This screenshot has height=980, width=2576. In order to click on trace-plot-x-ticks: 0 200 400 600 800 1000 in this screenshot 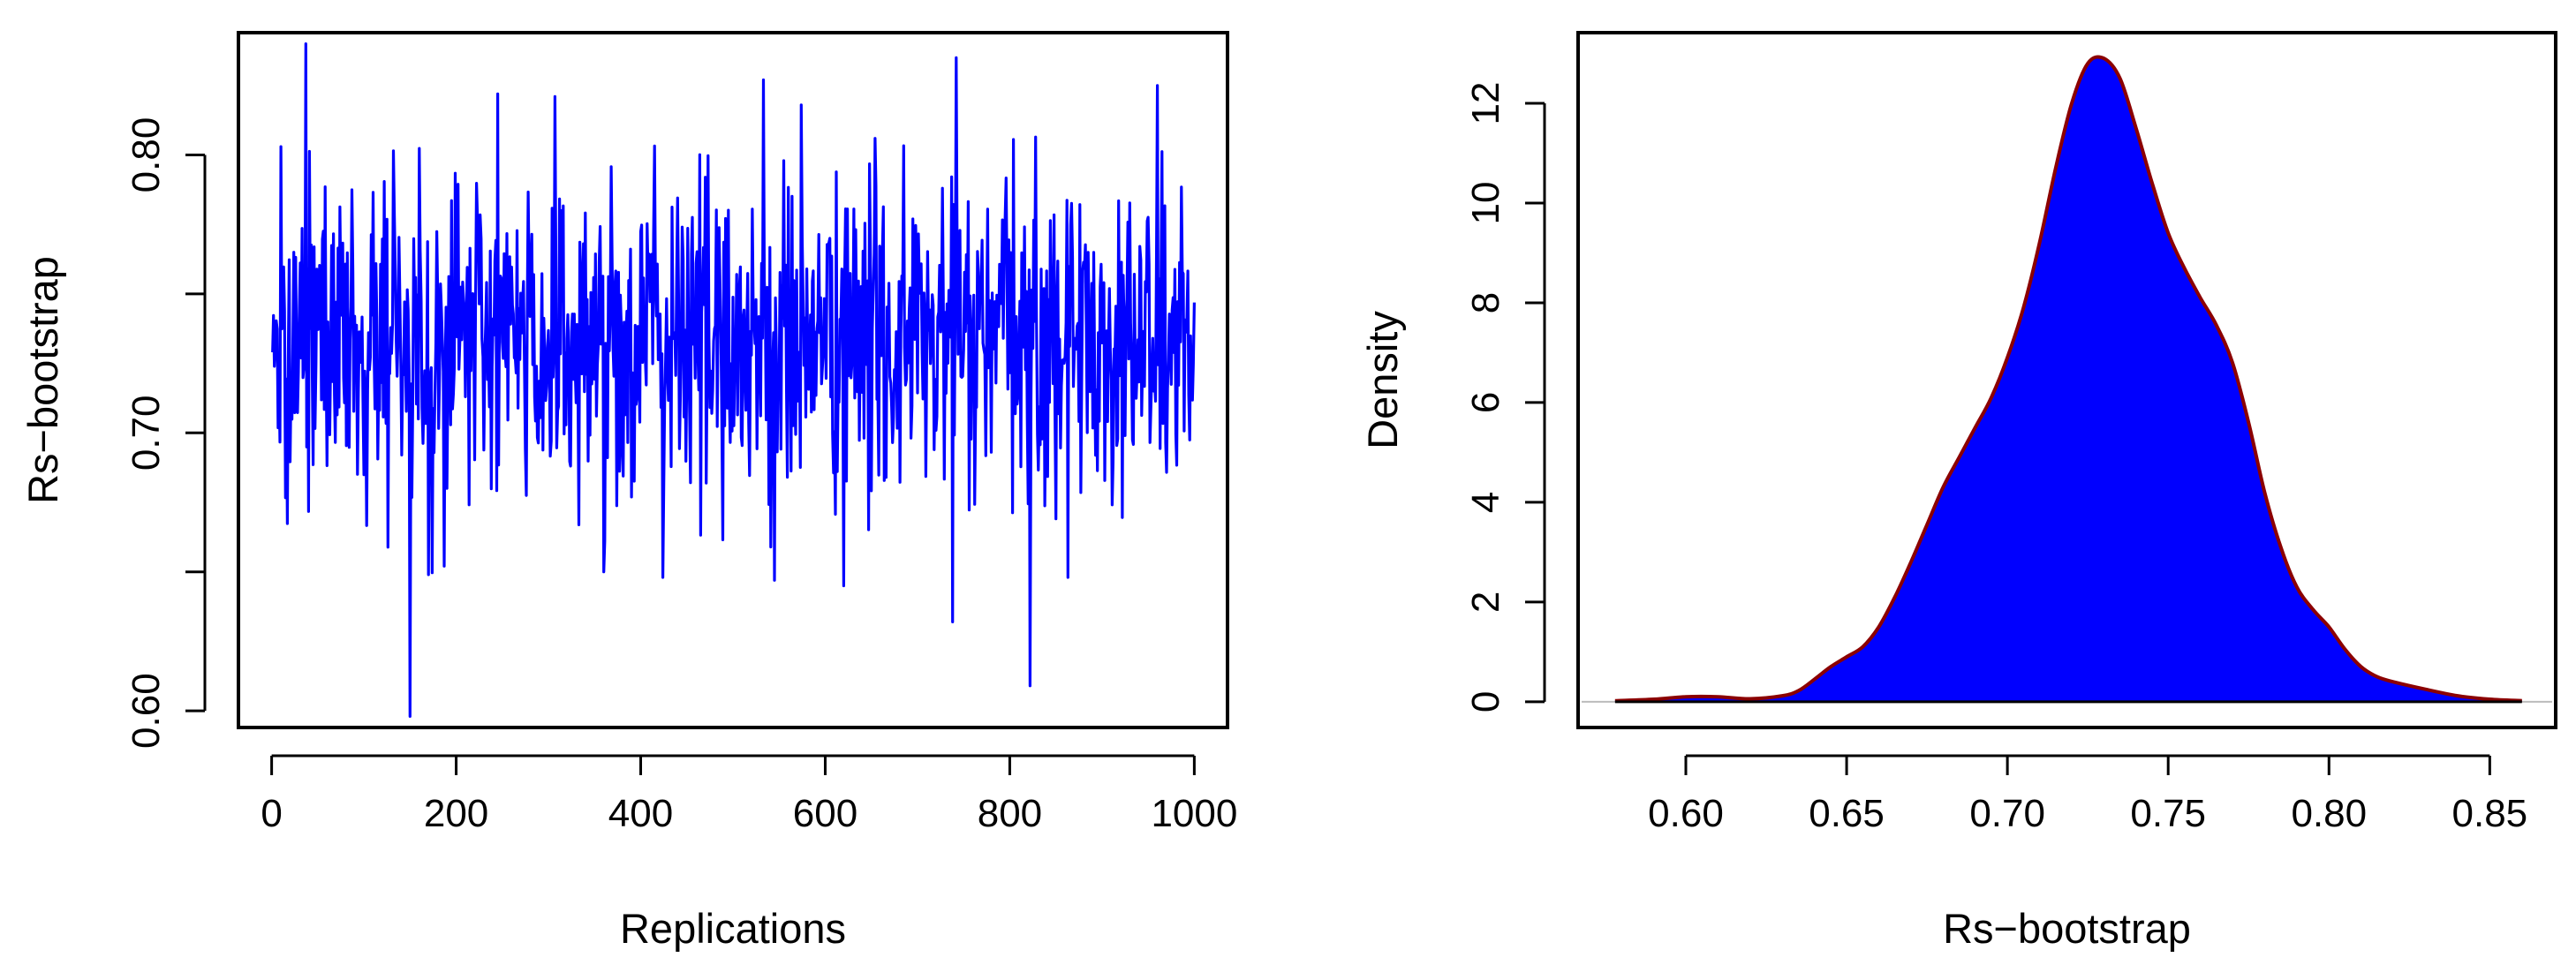, I will do `click(749, 794)`.